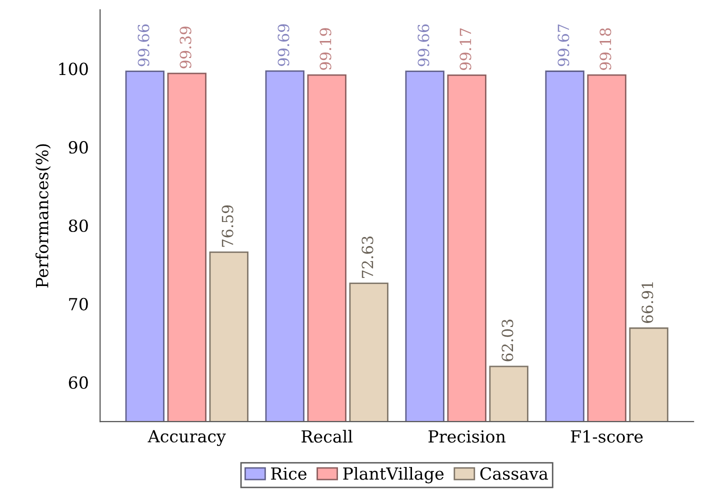 Image resolution: width=715 pixels, height=493 pixels. Describe the element at coordinates (327, 436) in the screenshot. I see `x-tick-label: Recall` at that location.